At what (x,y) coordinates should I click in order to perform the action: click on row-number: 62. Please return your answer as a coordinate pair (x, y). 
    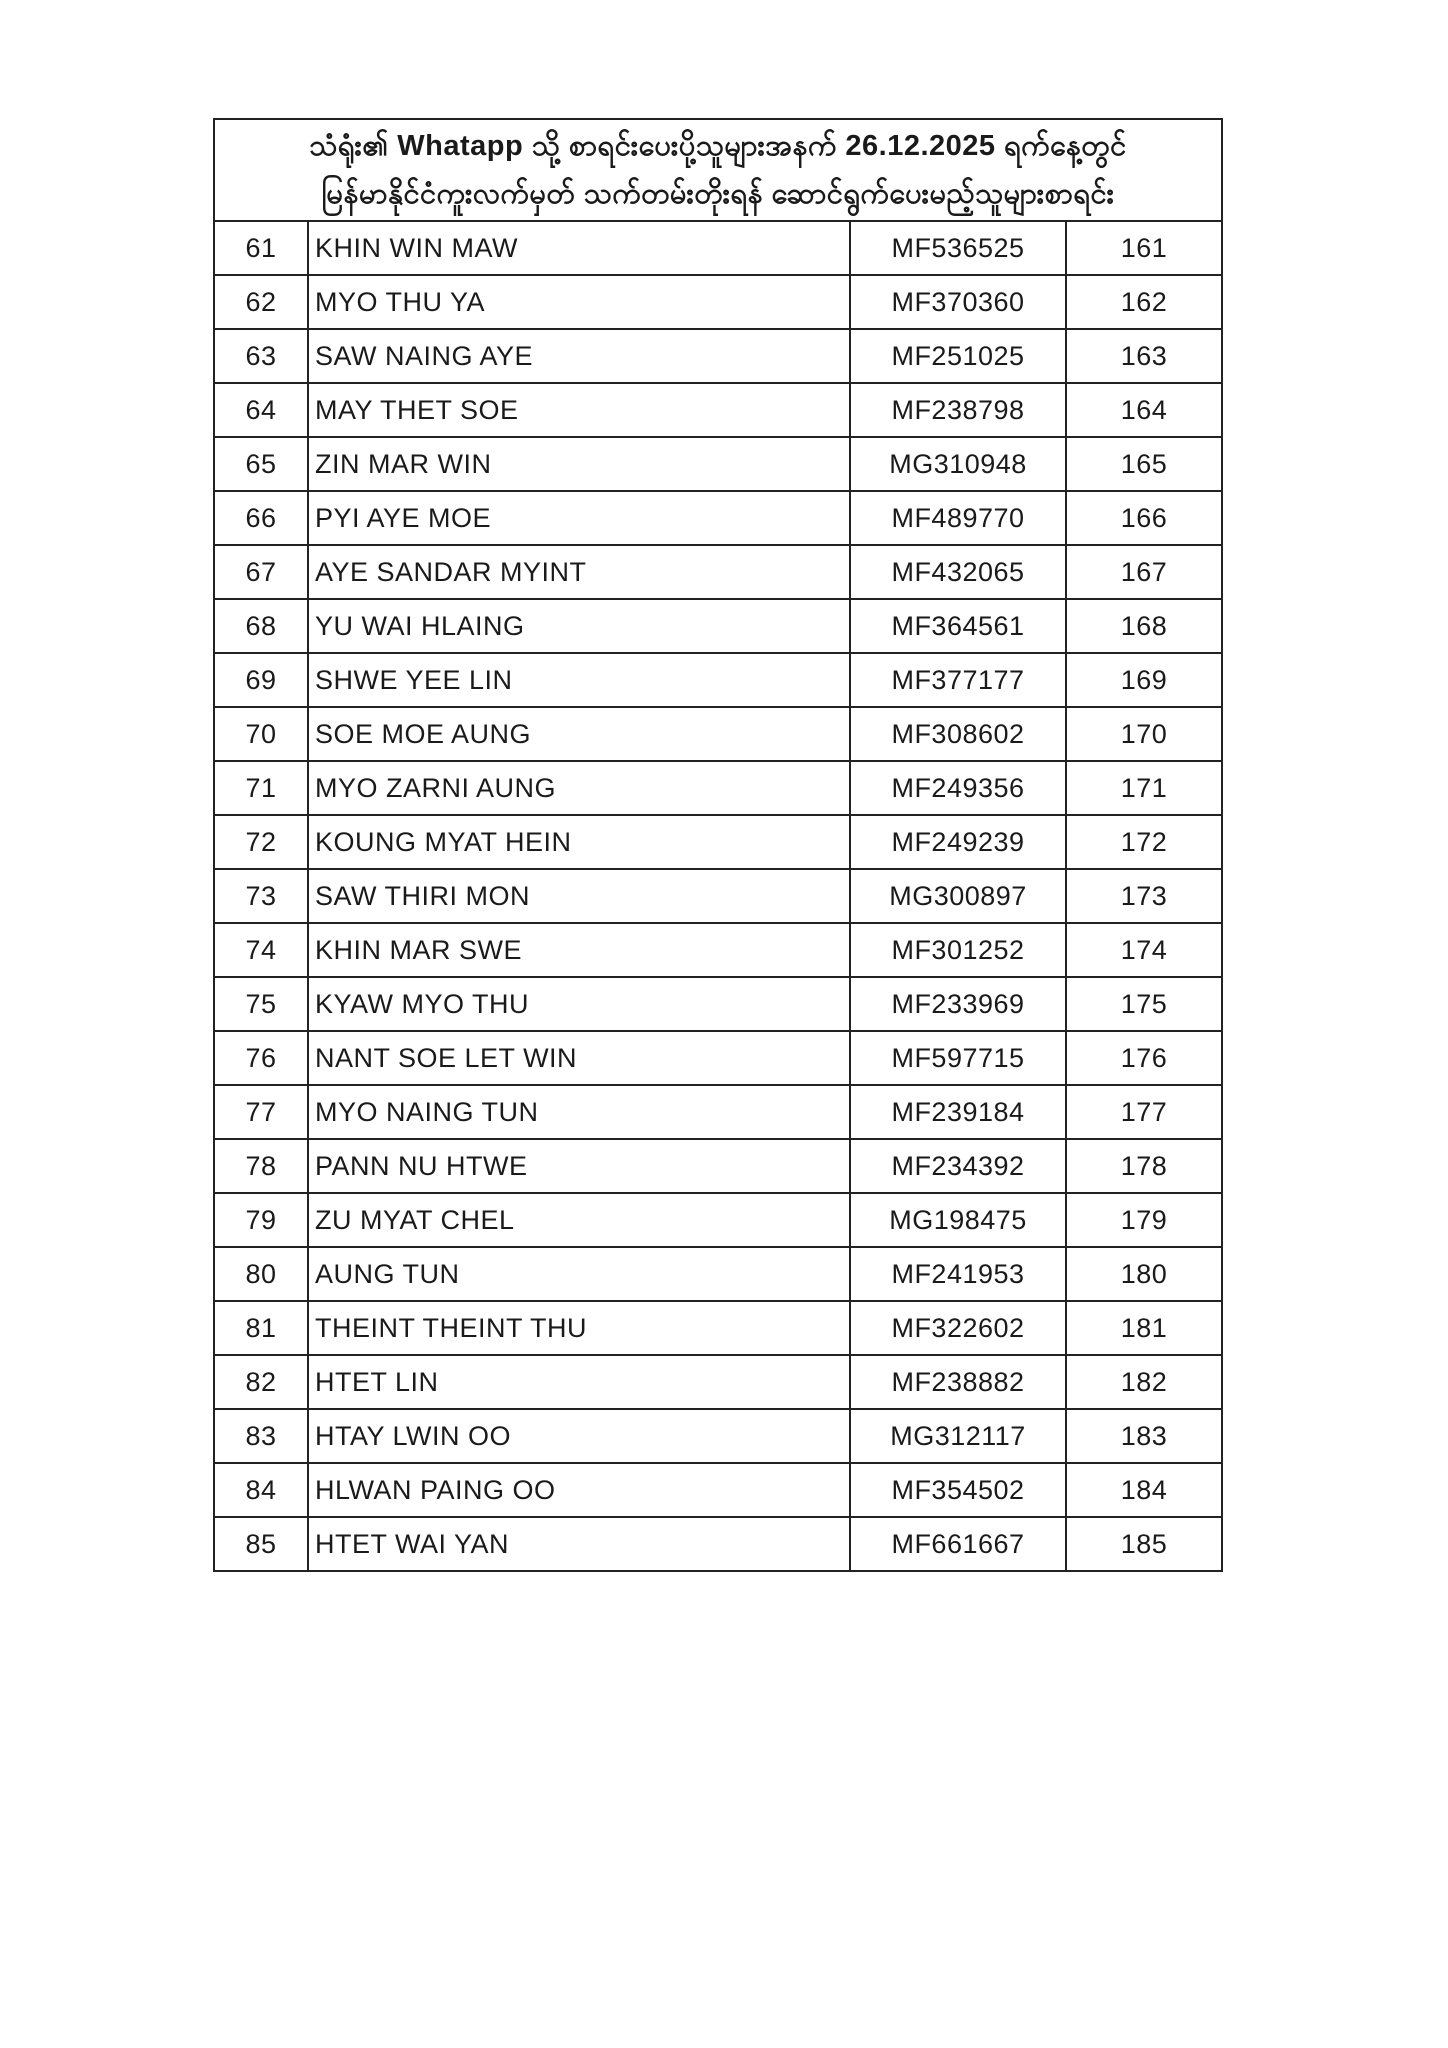
    Looking at the image, I should click on (261, 302).